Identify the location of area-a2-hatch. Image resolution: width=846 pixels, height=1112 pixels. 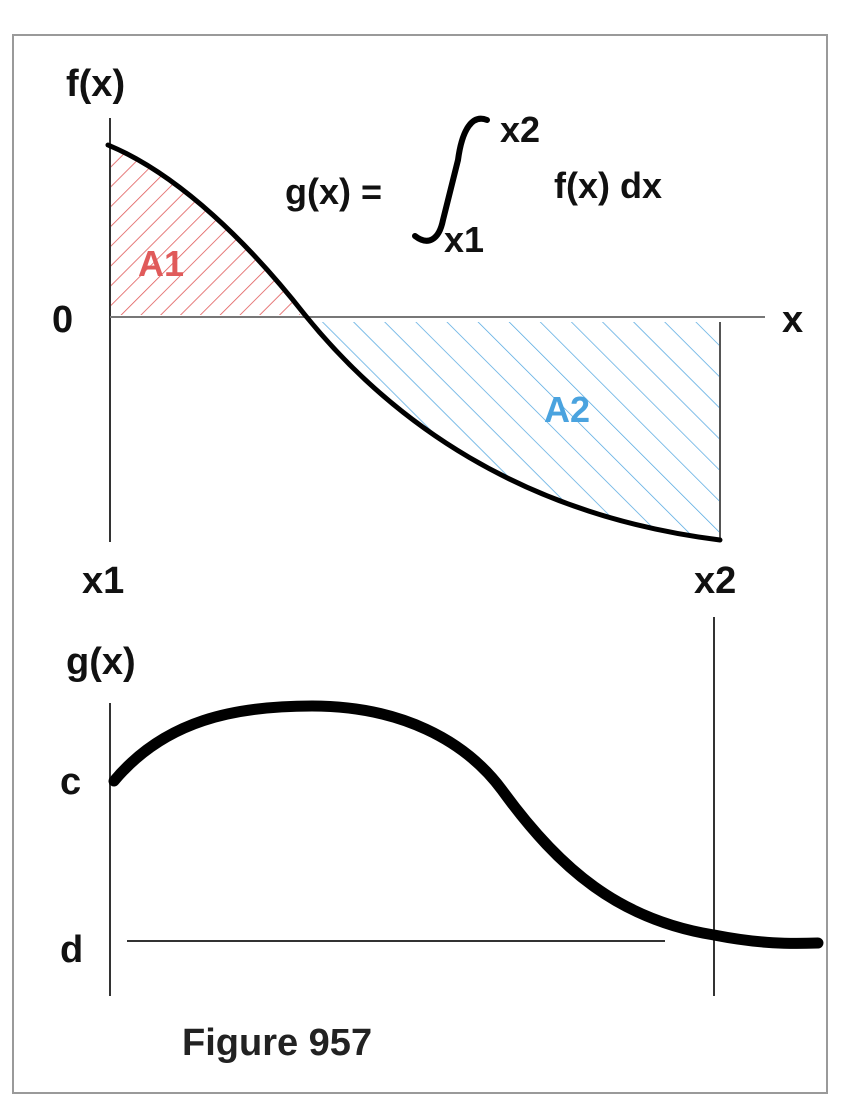
(512, 431).